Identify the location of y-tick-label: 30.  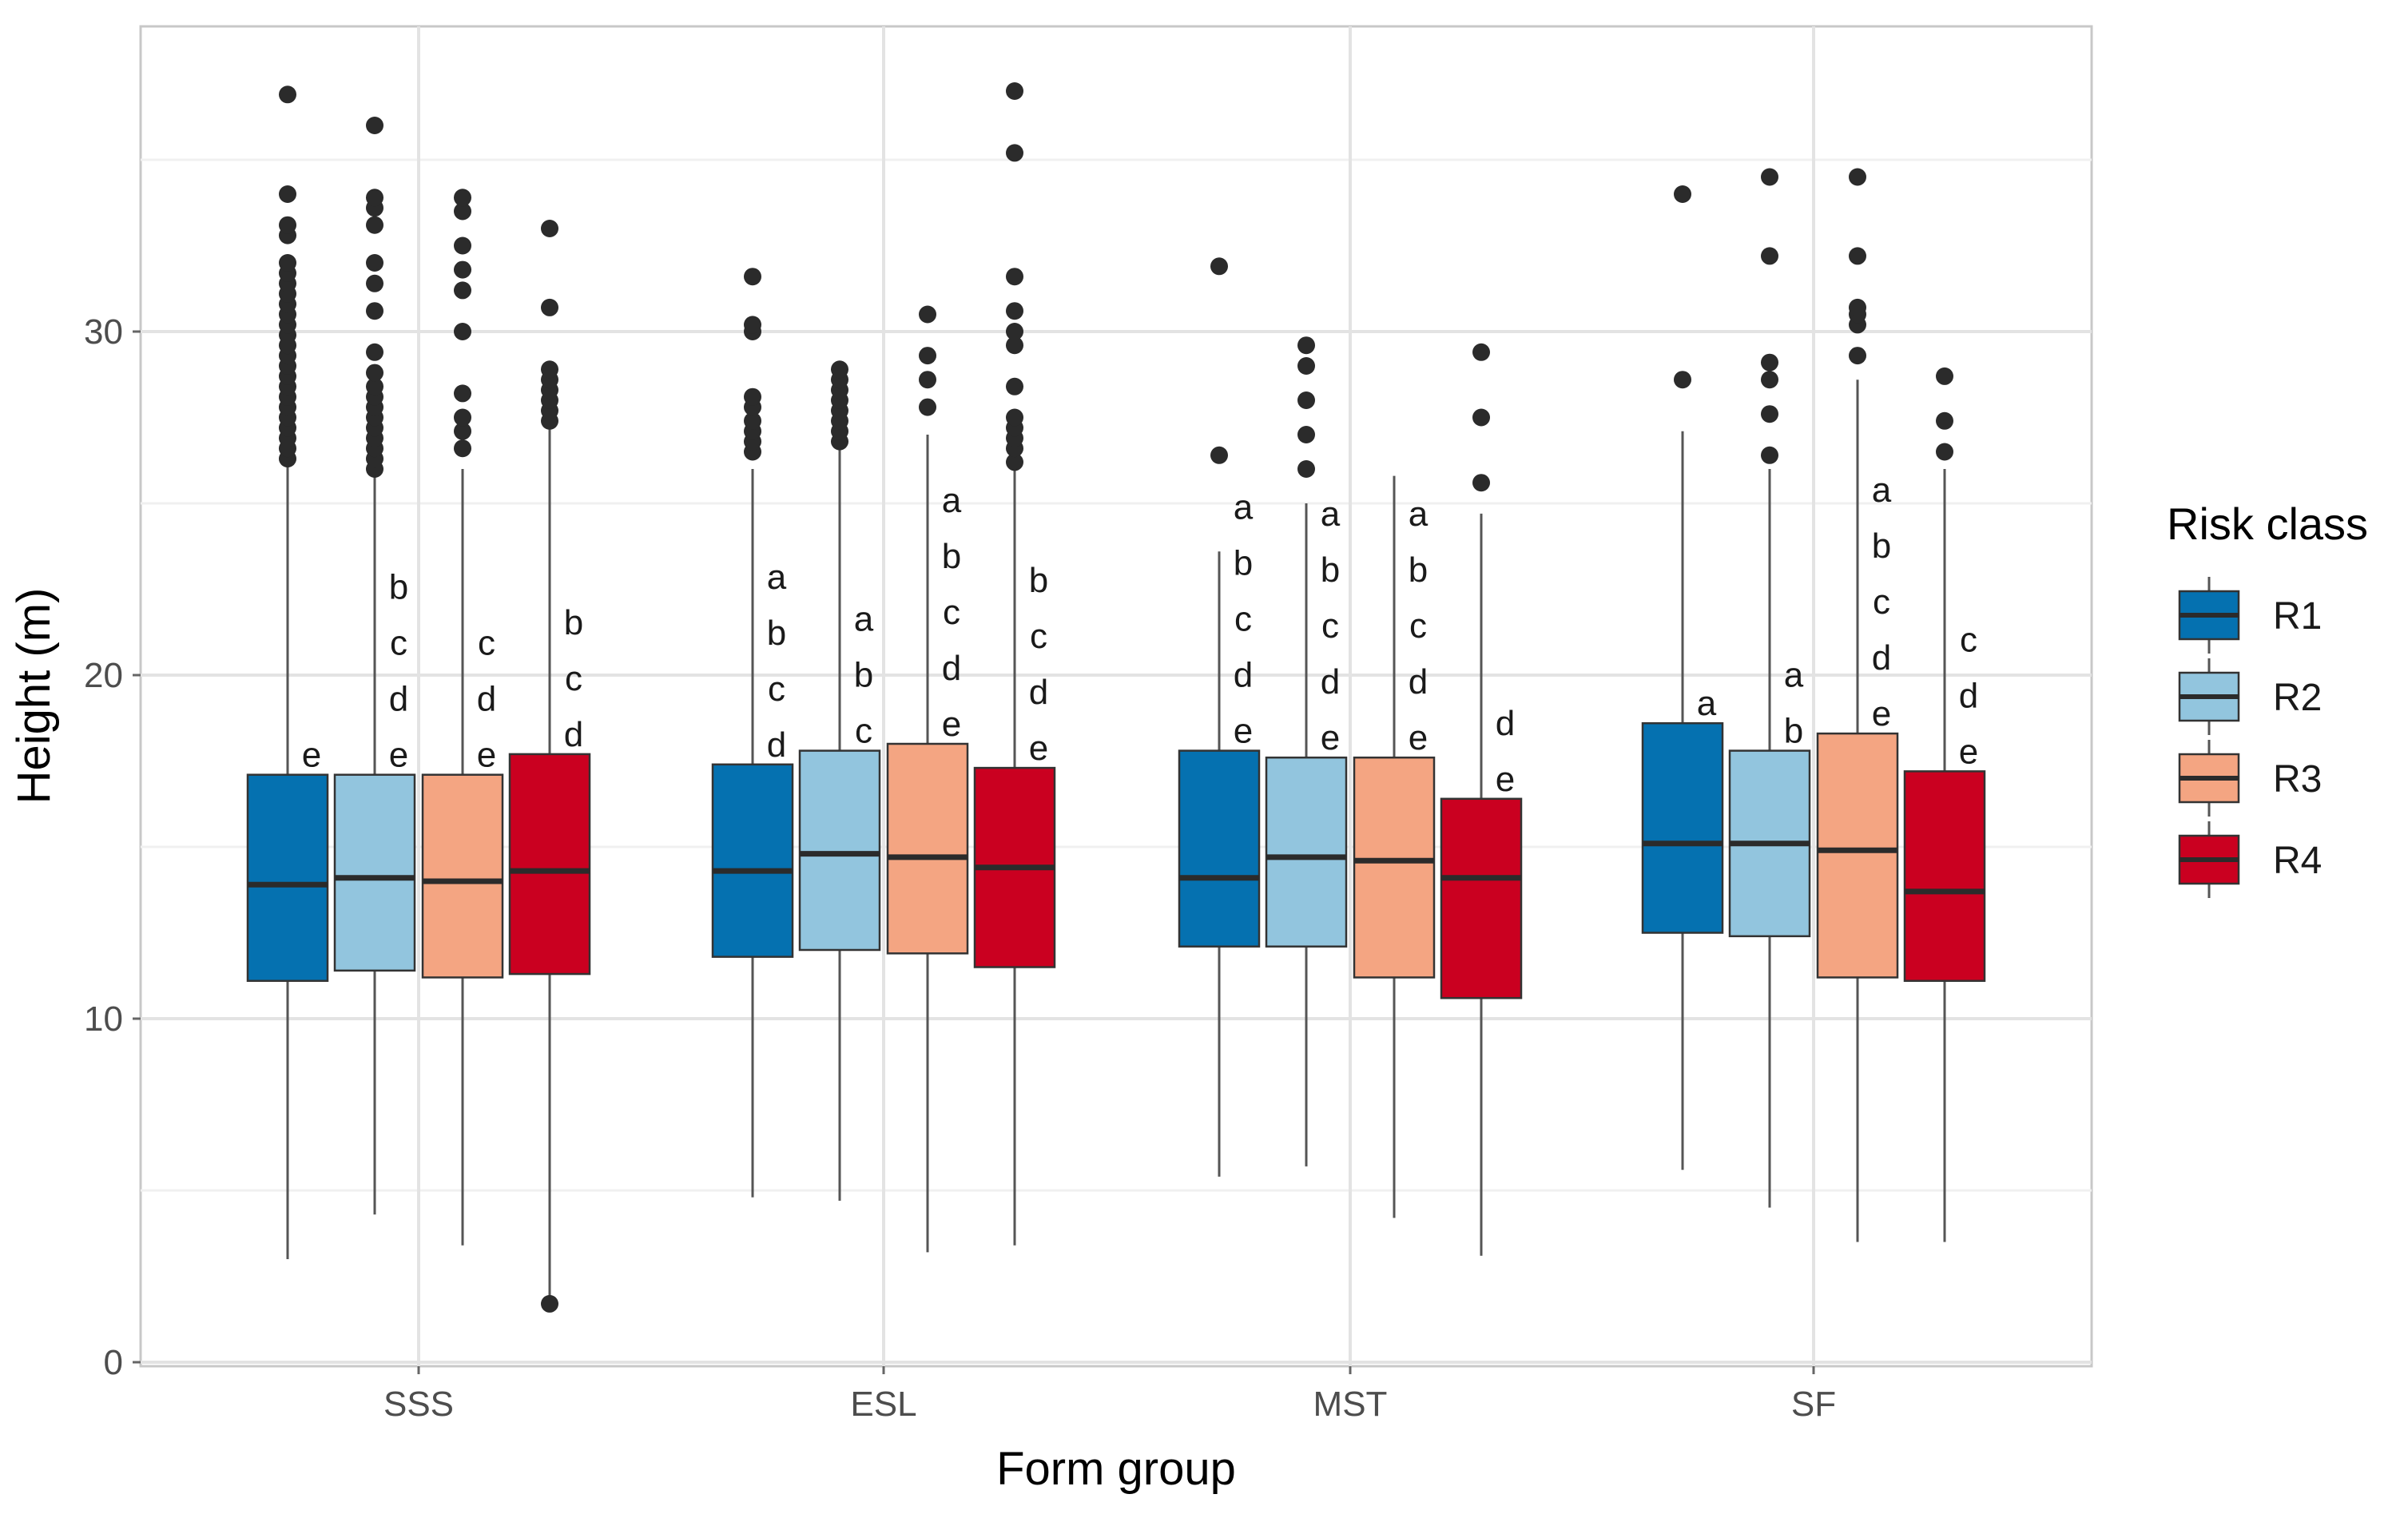
(104, 332).